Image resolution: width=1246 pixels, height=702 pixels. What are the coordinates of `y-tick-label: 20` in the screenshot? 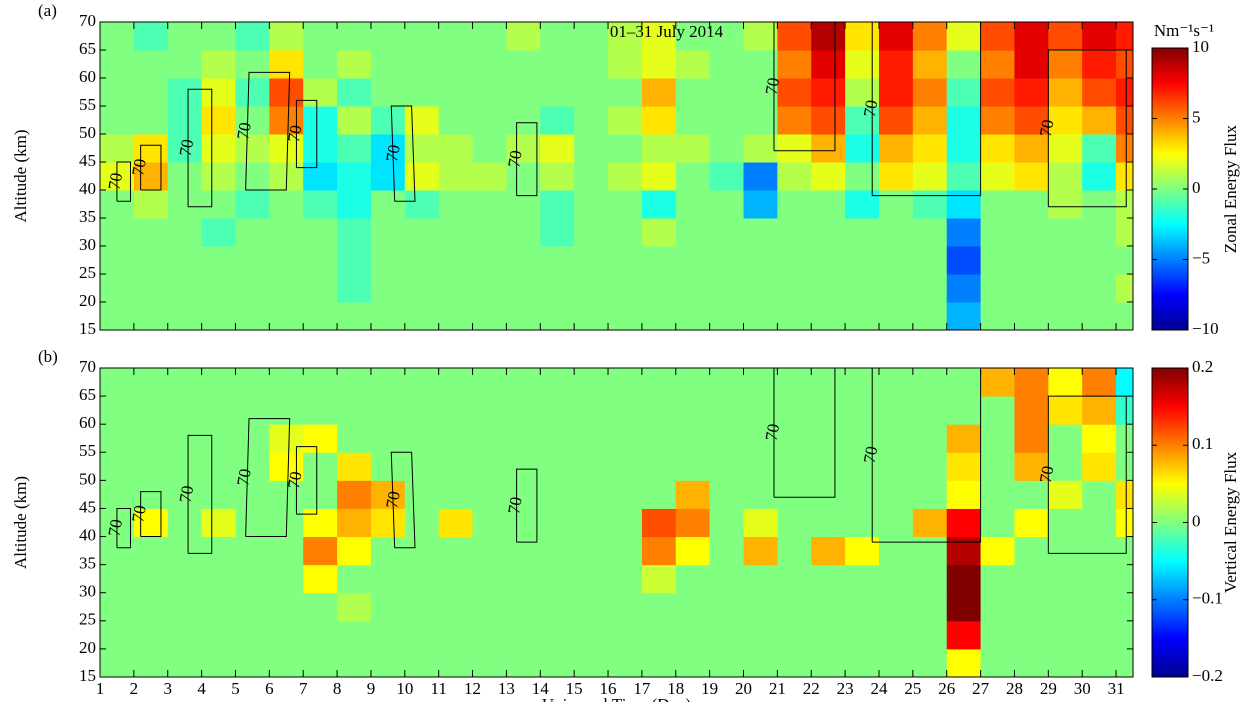 It's located at (87, 647).